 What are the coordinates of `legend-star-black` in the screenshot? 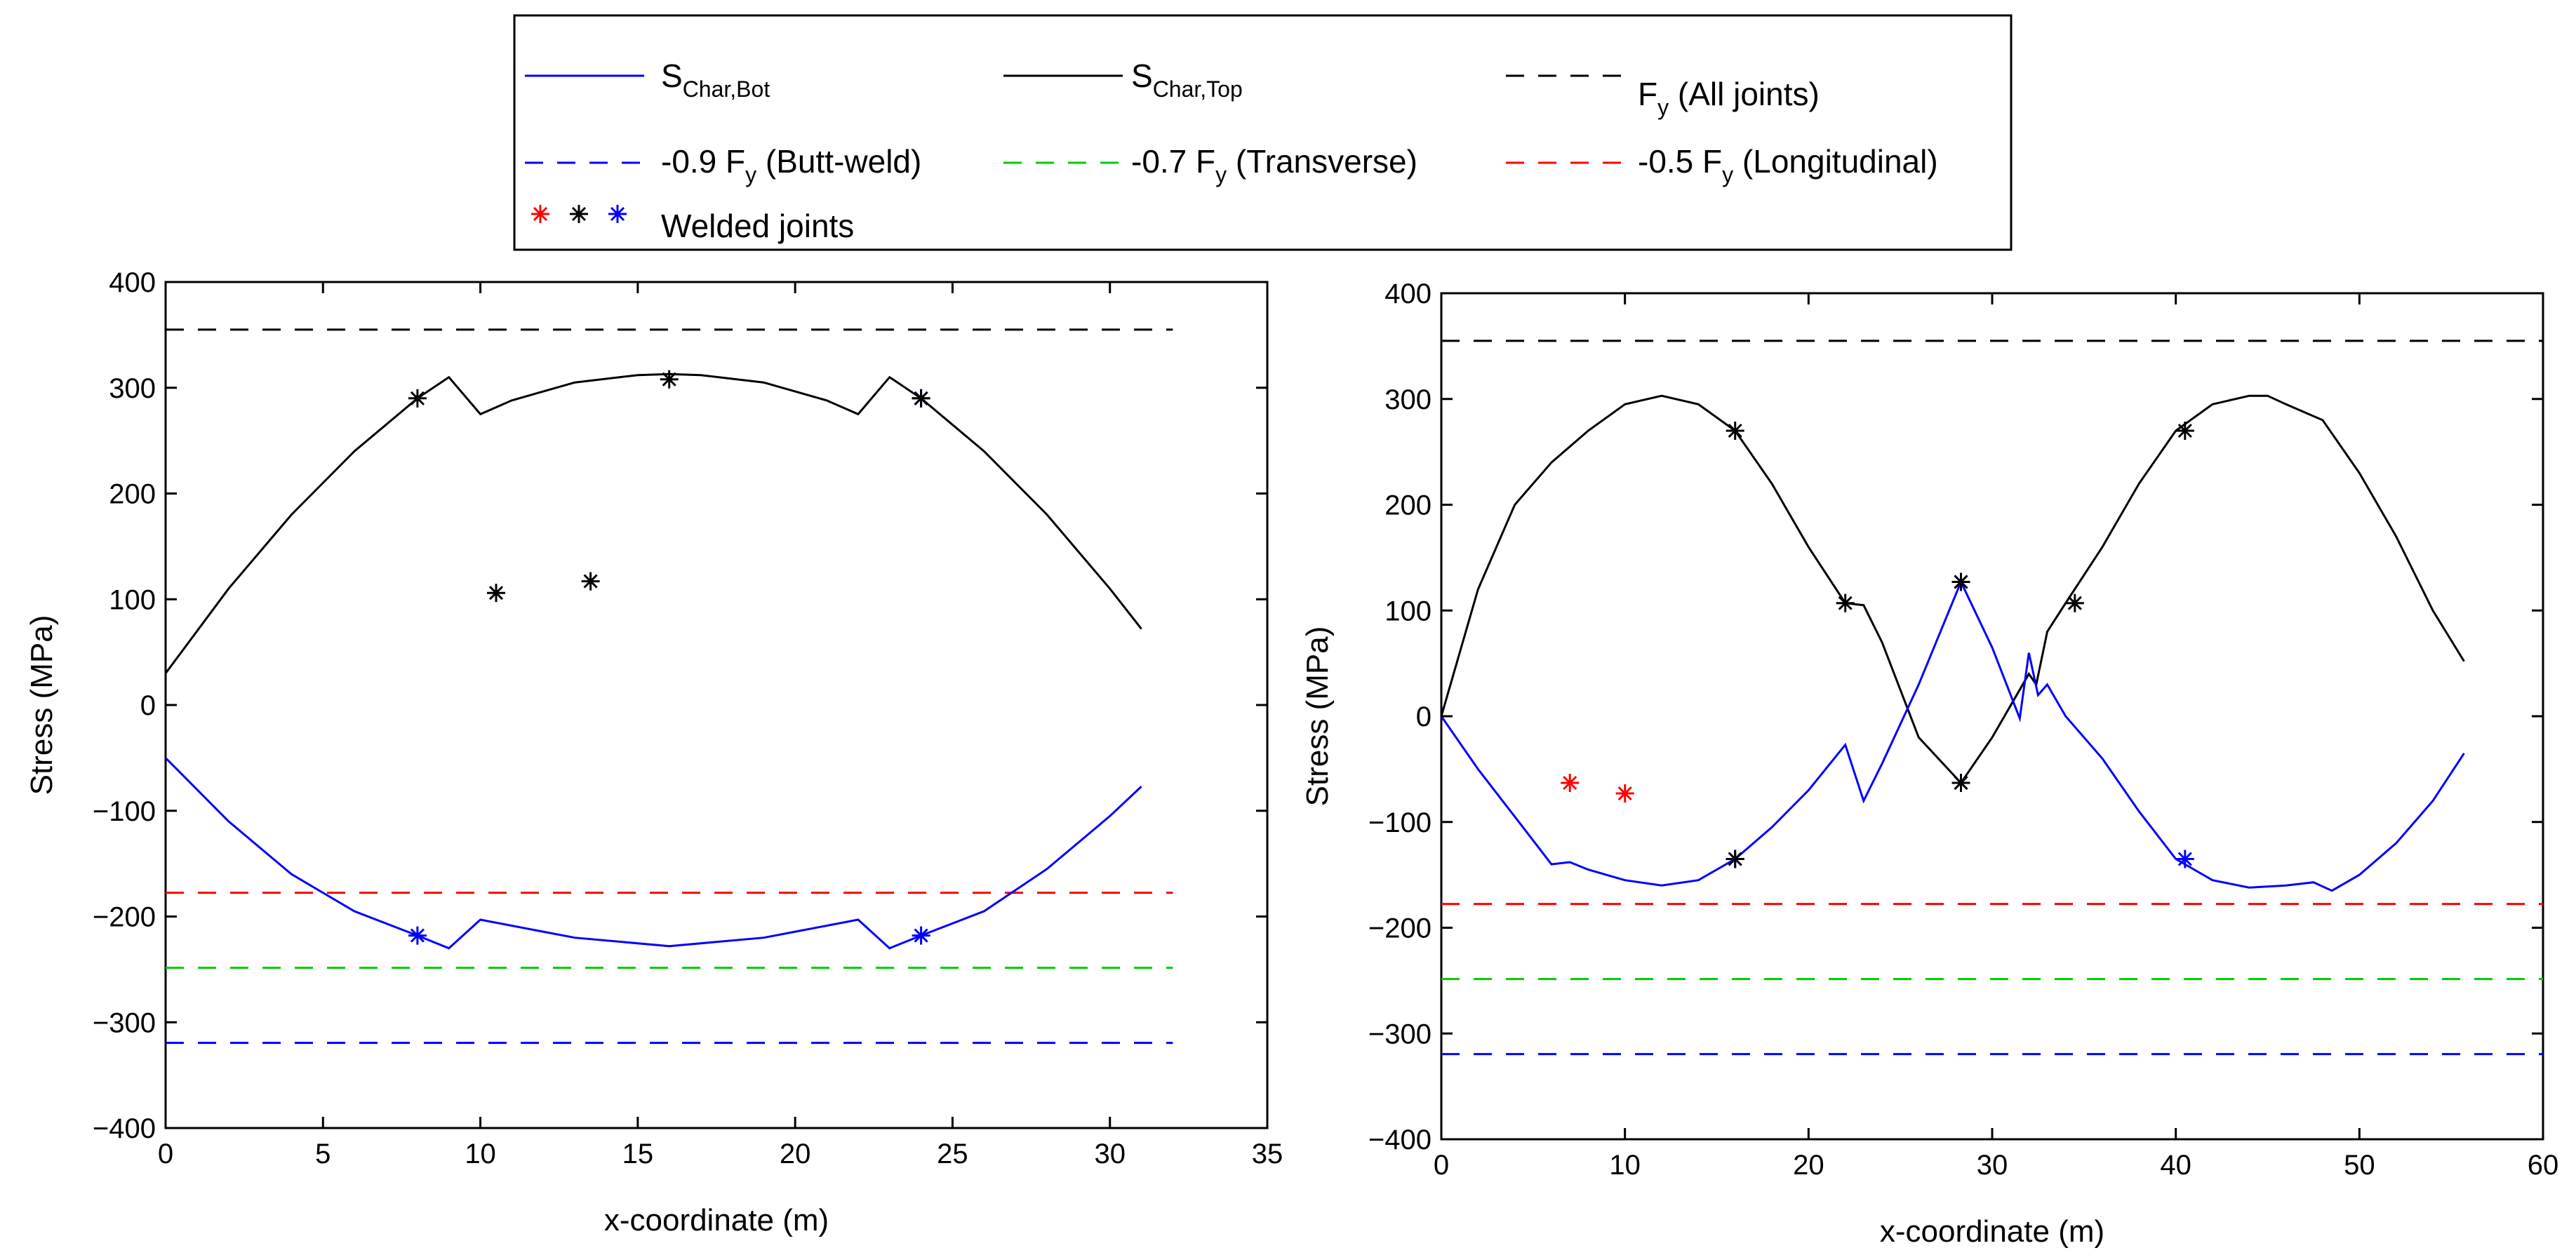 It's located at (579, 214).